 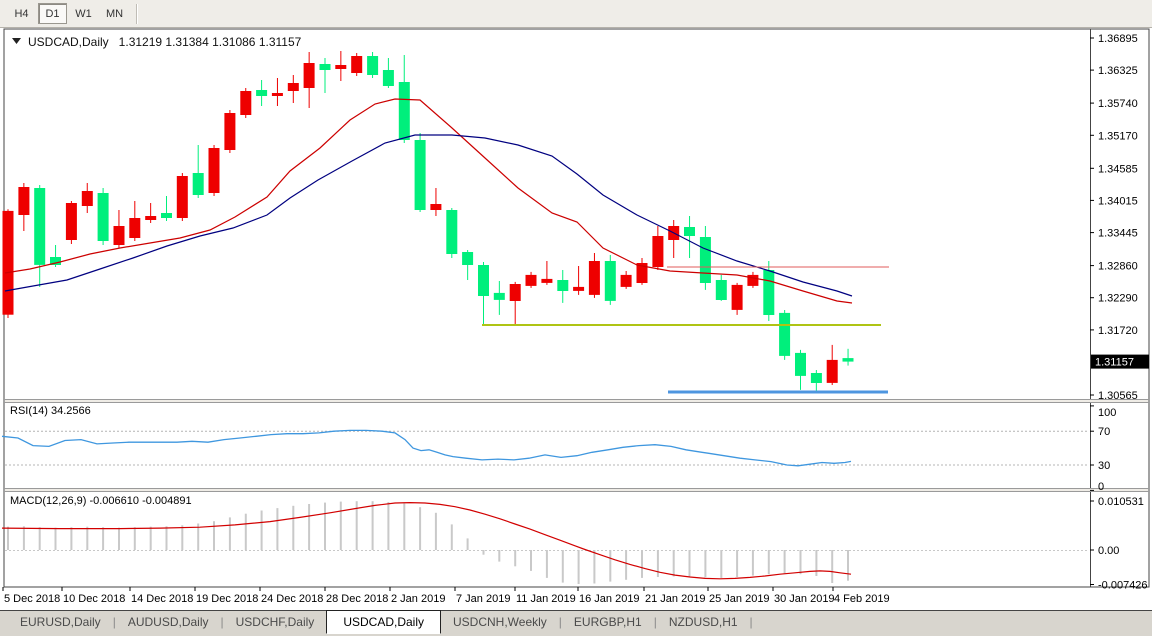 I want to click on svg-text: 1.35170, so click(x=1118, y=136).